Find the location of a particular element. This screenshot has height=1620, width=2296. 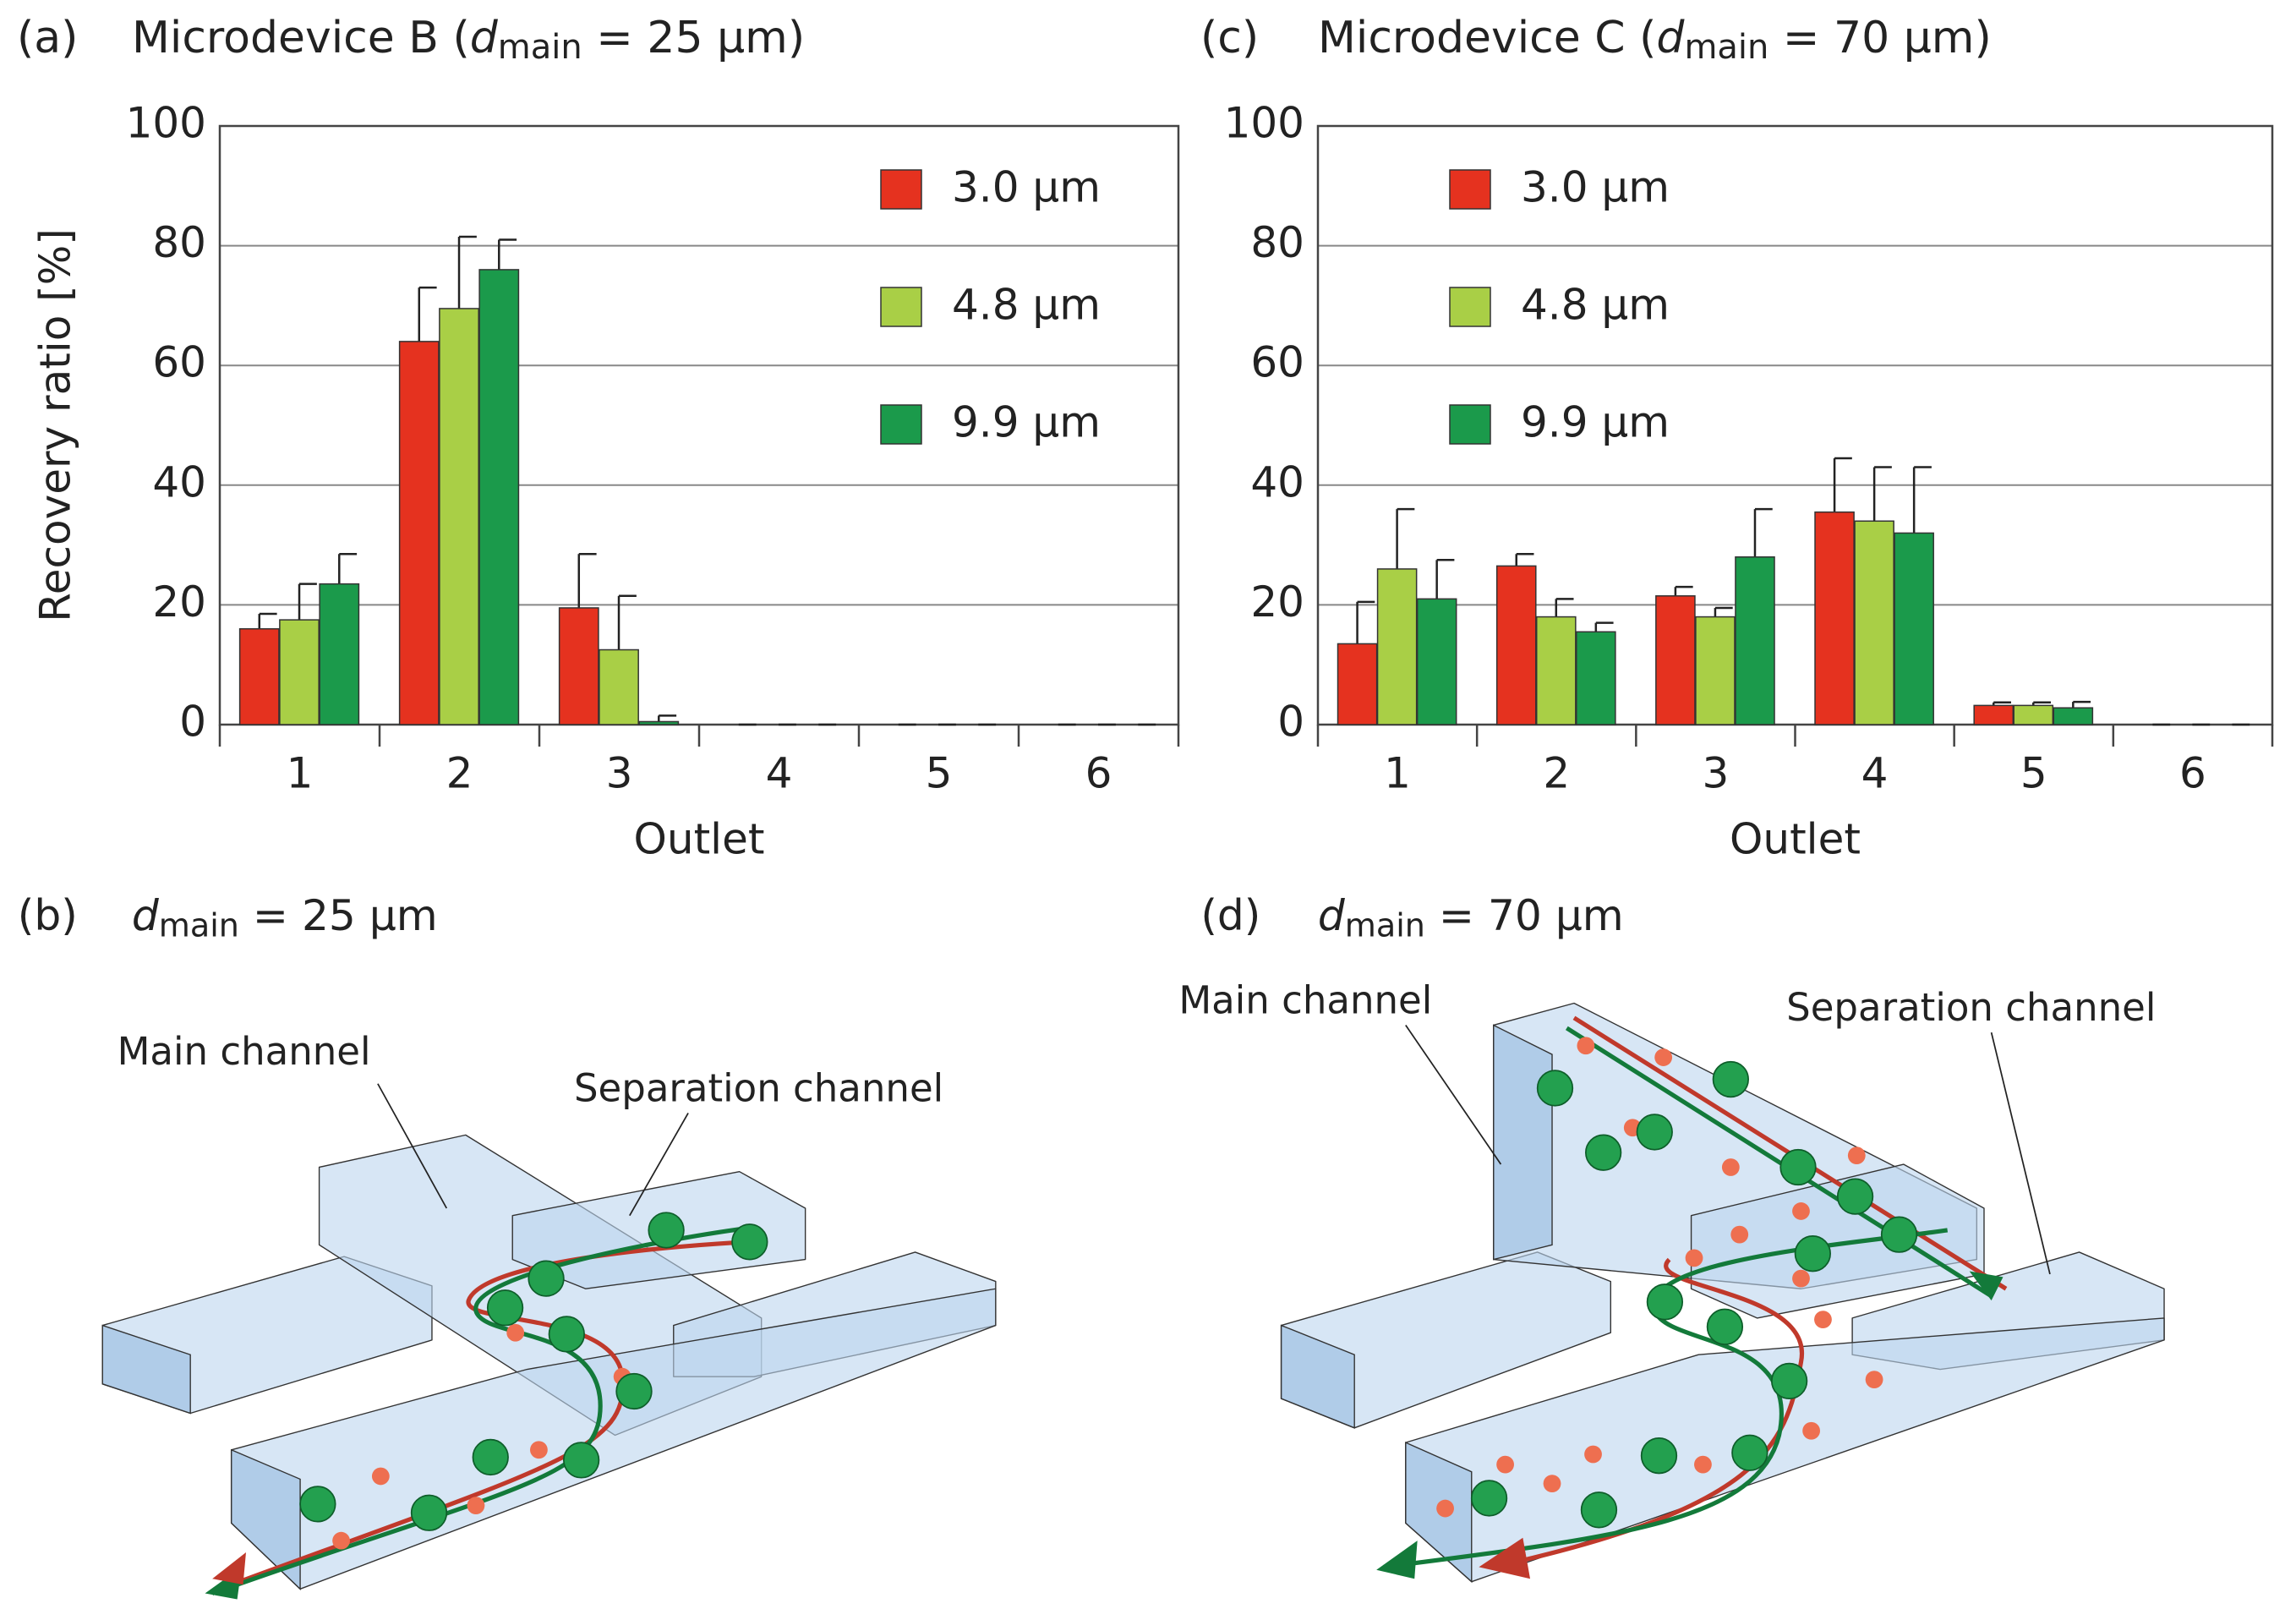

title-suffix: = 25 μm is located at coordinates (338, 915).